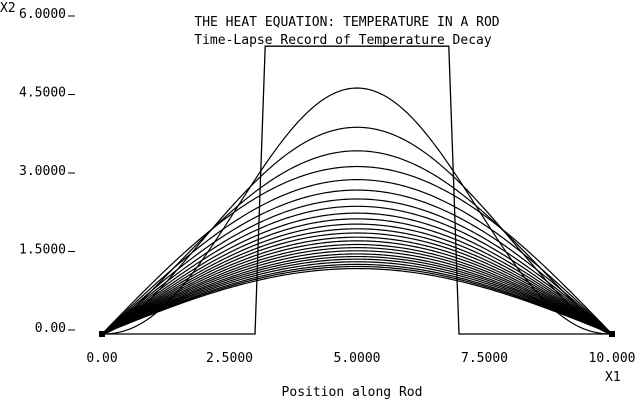  I want to click on y-axis-name: X2, so click(8, 8).